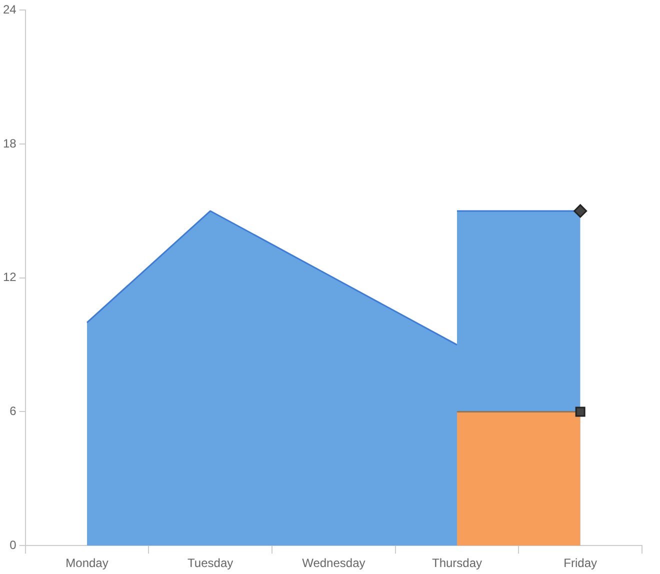  Describe the element at coordinates (9, 143) in the screenshot. I see `y-tick-label: 18` at that location.